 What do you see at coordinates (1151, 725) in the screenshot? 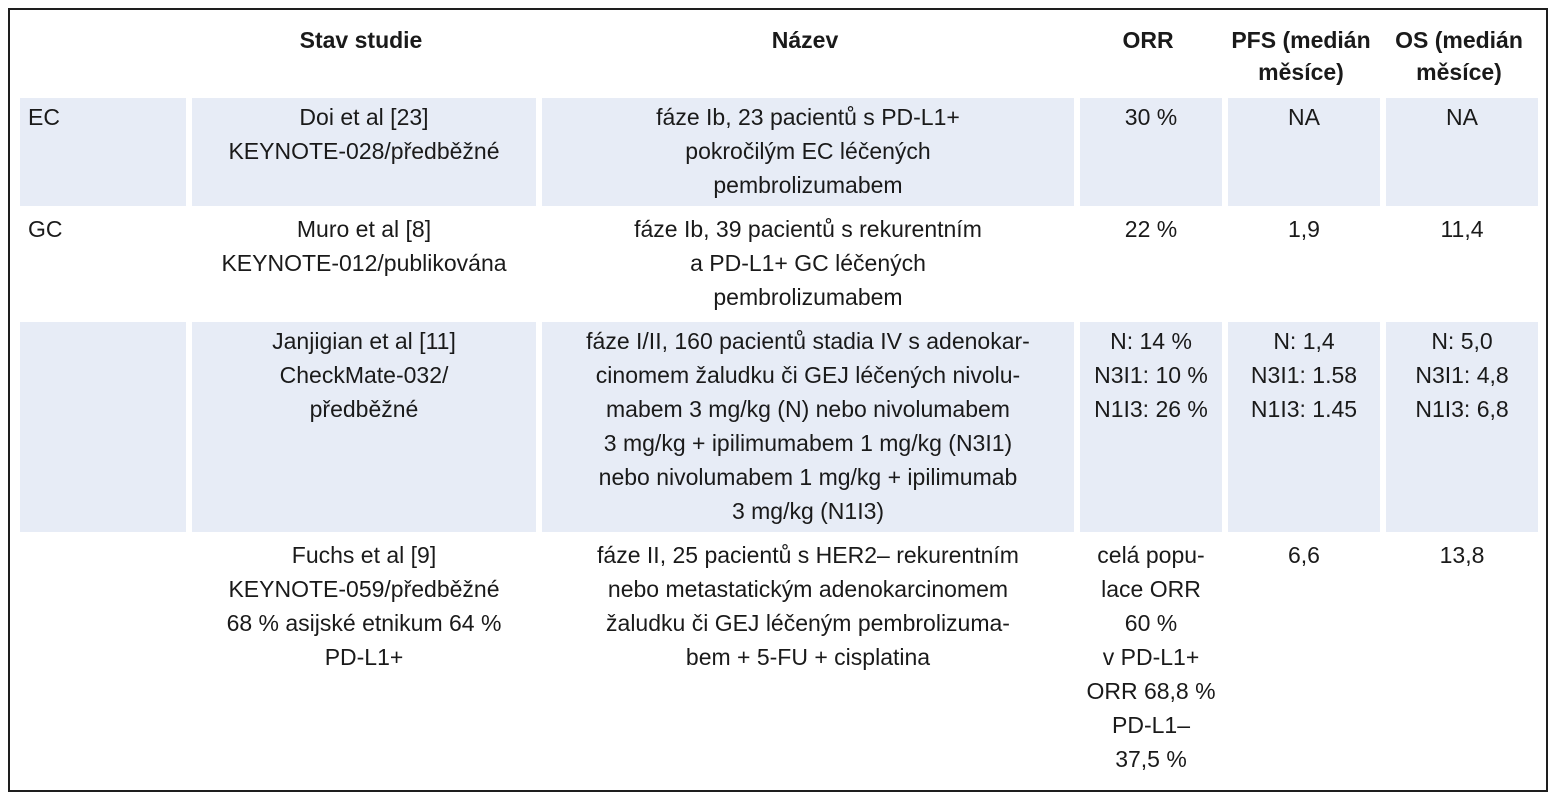
I see `cell-orr-line: PD-L1–` at bounding box center [1151, 725].